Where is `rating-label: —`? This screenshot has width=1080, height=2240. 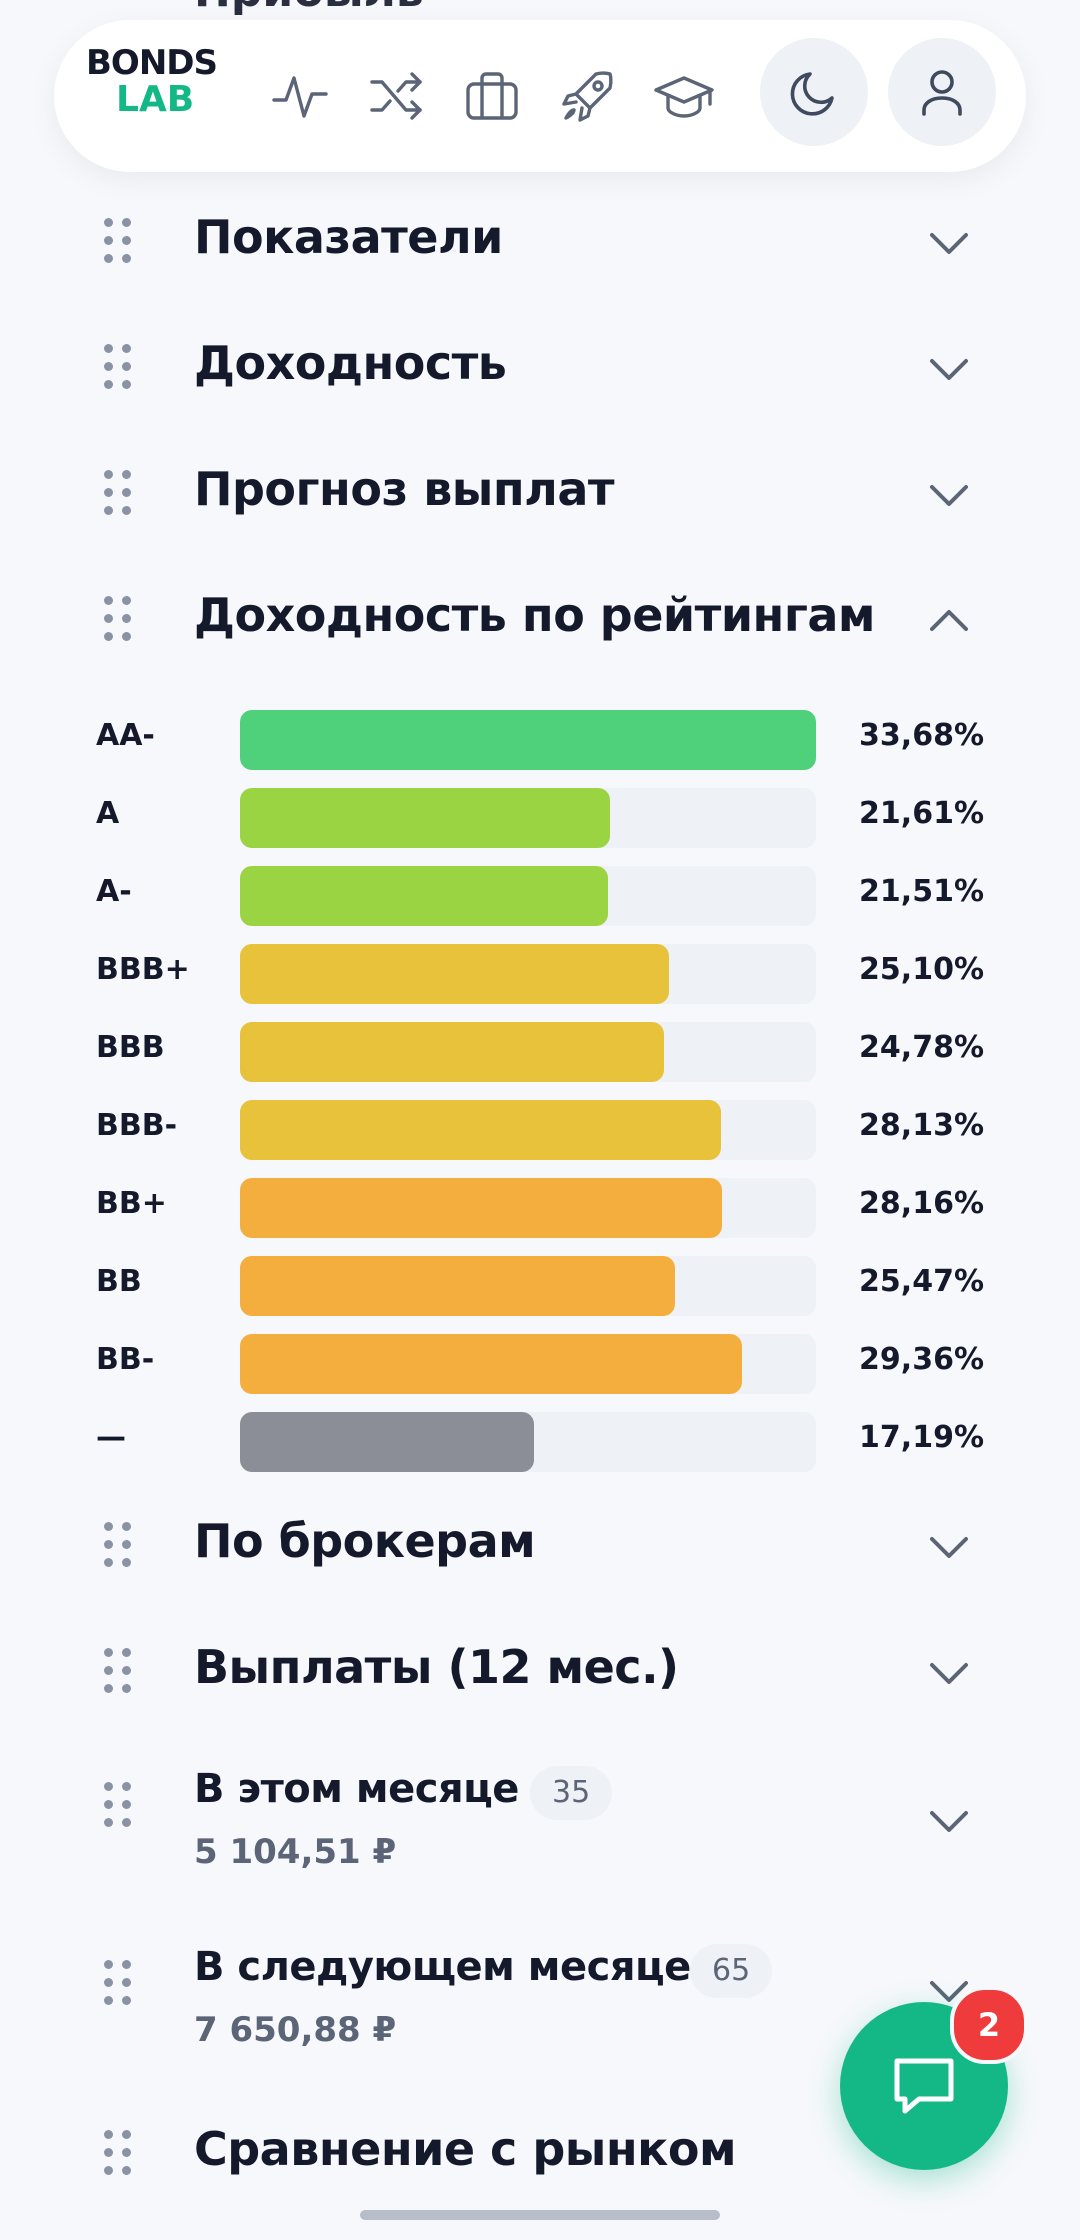
rating-label: — is located at coordinates (111, 1437).